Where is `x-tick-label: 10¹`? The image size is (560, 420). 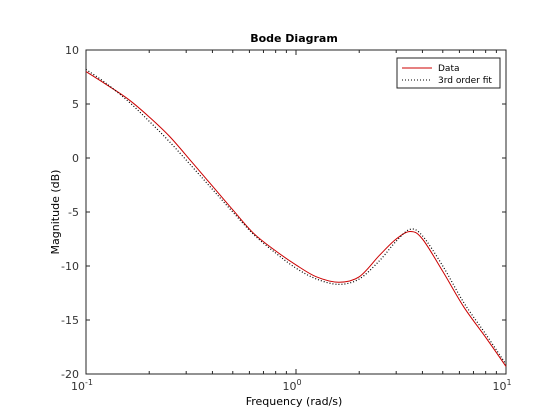
x-tick-label: 10¹ is located at coordinates (501, 385).